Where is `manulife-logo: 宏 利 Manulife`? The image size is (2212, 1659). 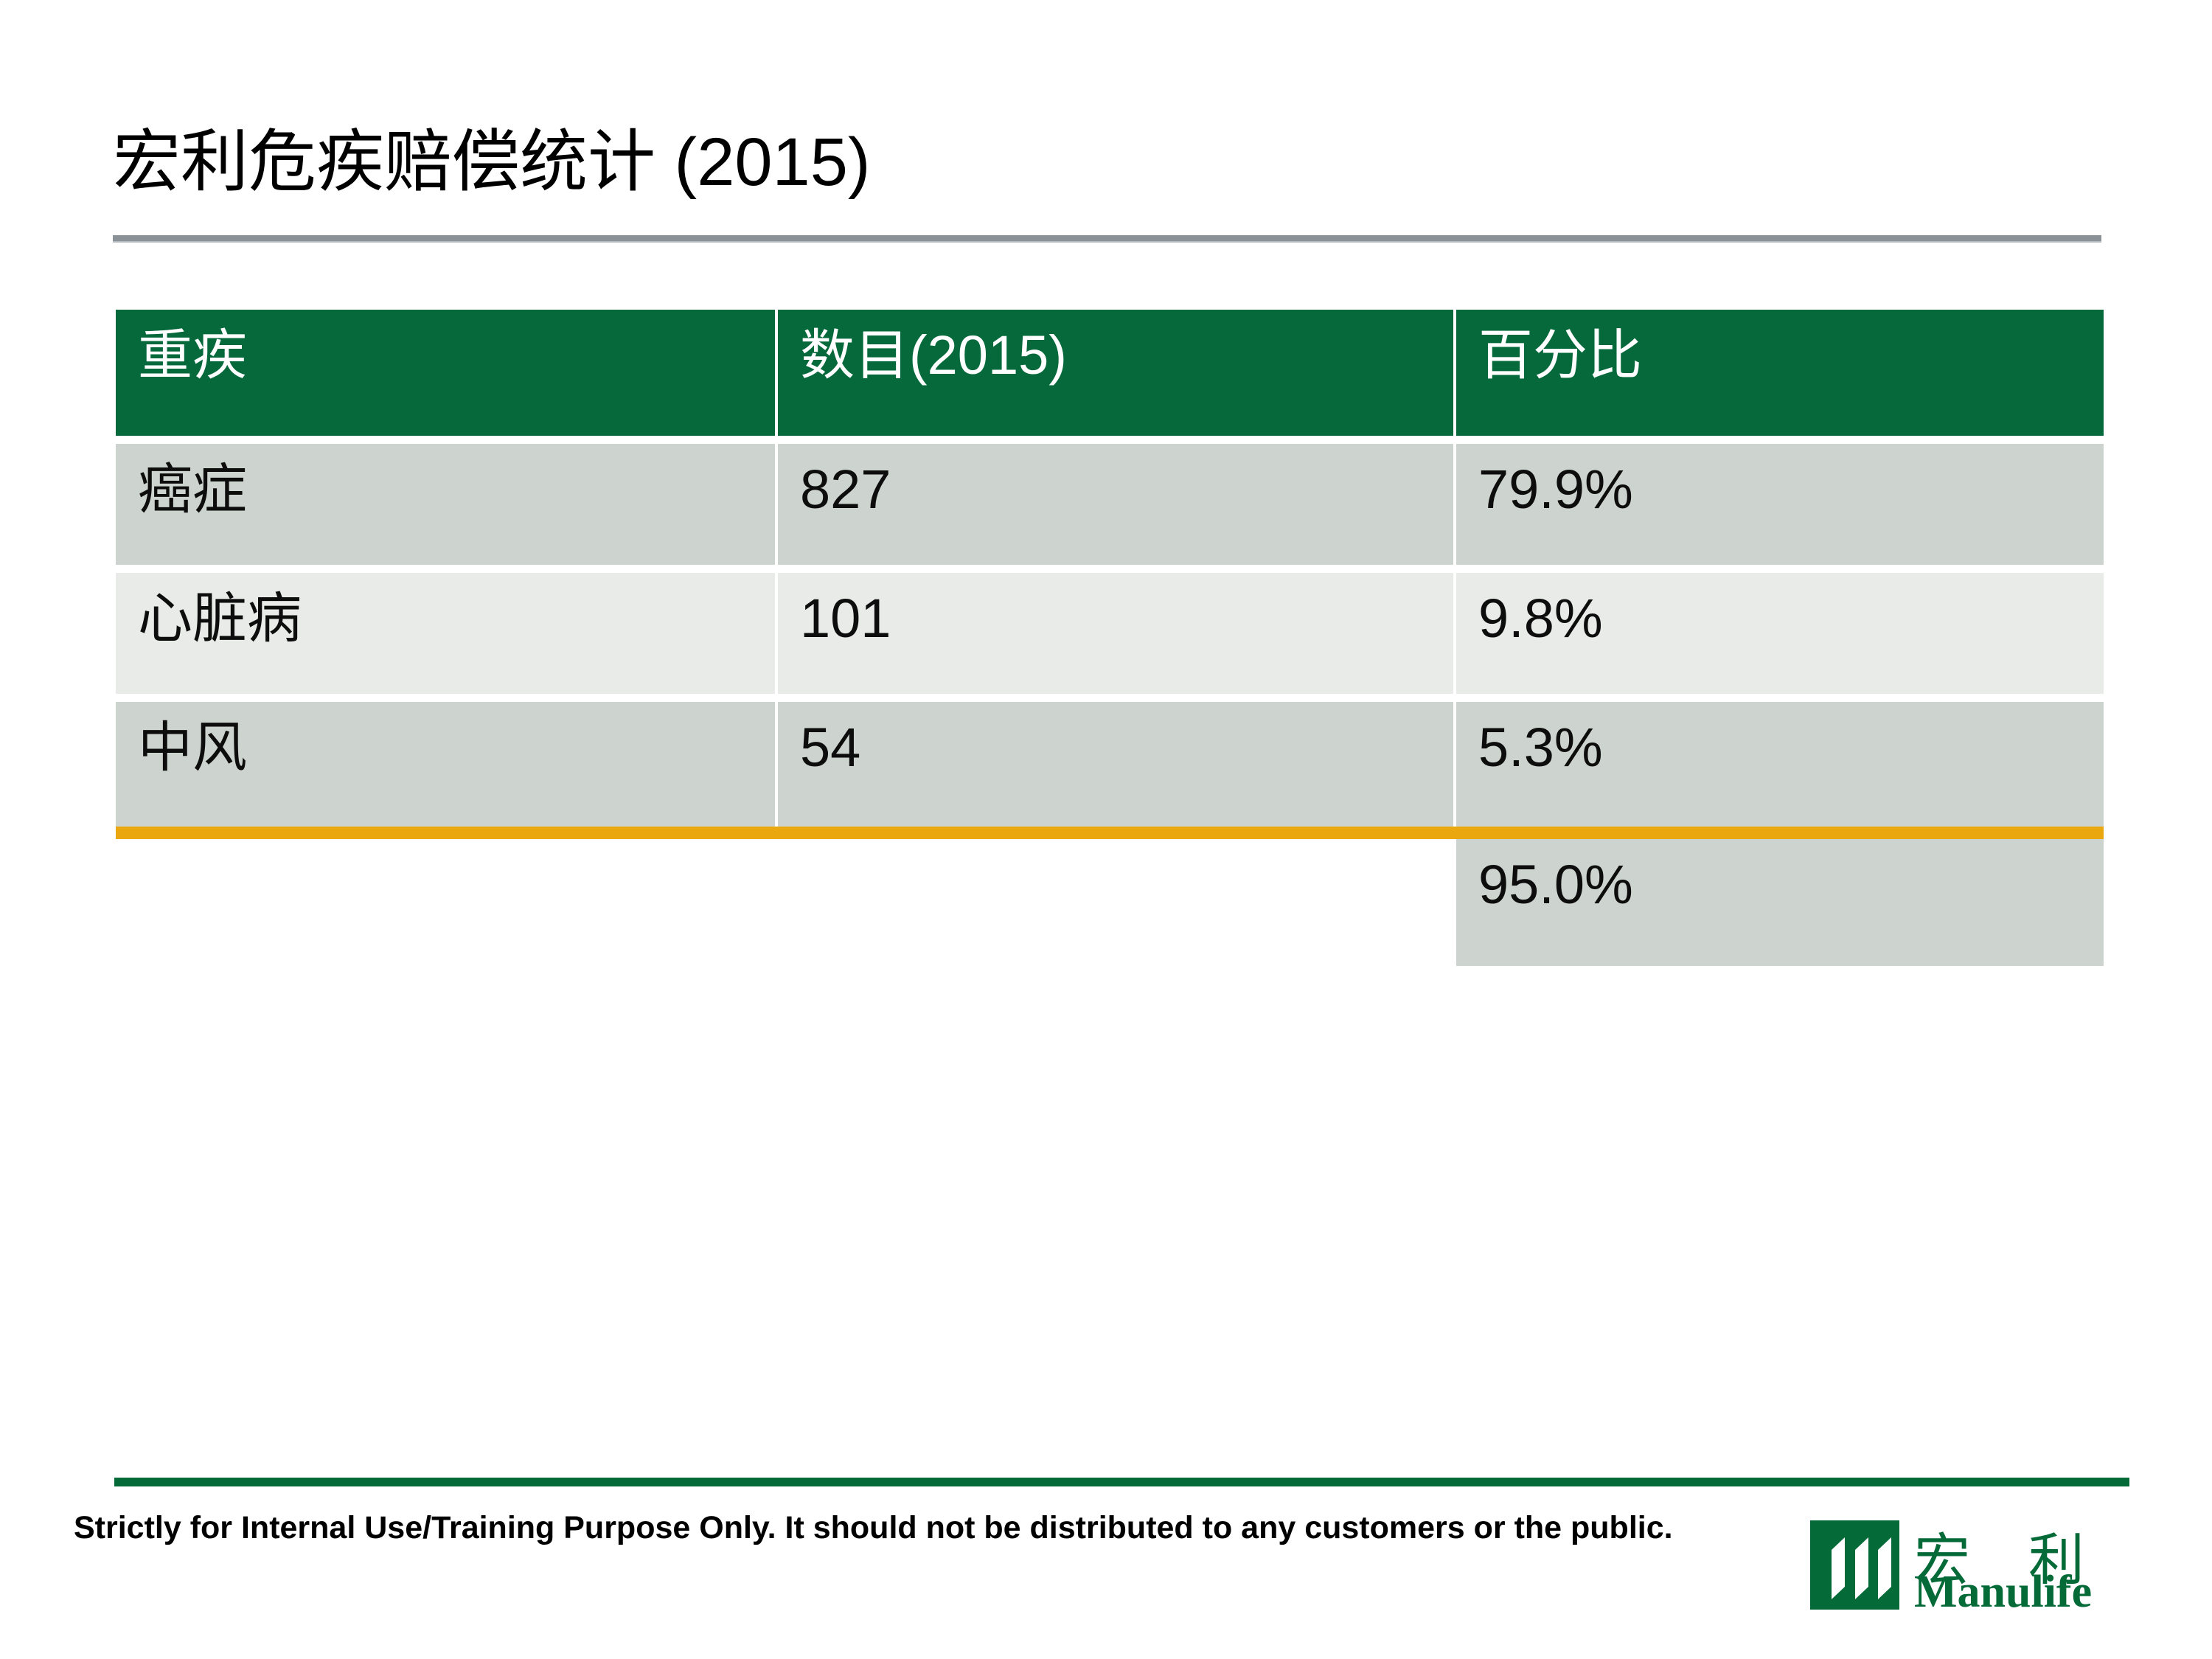 manulife-logo: 宏 利 Manulife is located at coordinates (1992, 1572).